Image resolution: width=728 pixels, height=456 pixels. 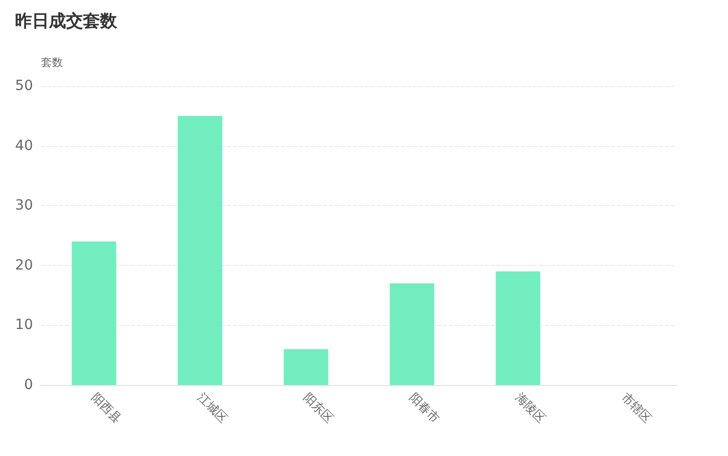 What do you see at coordinates (424, 408) in the screenshot?
I see `x-tick-label: 阳春市` at bounding box center [424, 408].